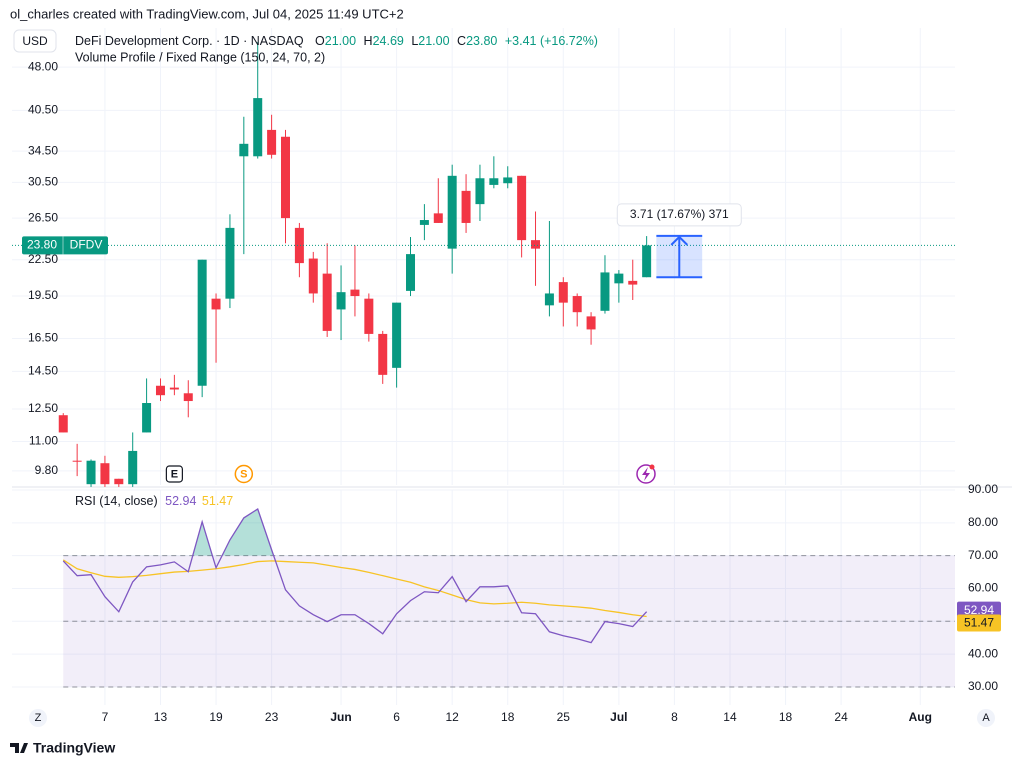 The height and width of the screenshot is (766, 1024). I want to click on y2-tick-label: 60.00, so click(983, 588).